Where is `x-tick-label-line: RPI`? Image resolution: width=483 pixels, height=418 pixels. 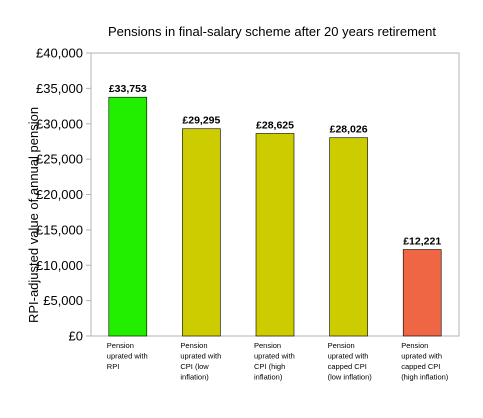 x-tick-label-line: RPI is located at coordinates (113, 366).